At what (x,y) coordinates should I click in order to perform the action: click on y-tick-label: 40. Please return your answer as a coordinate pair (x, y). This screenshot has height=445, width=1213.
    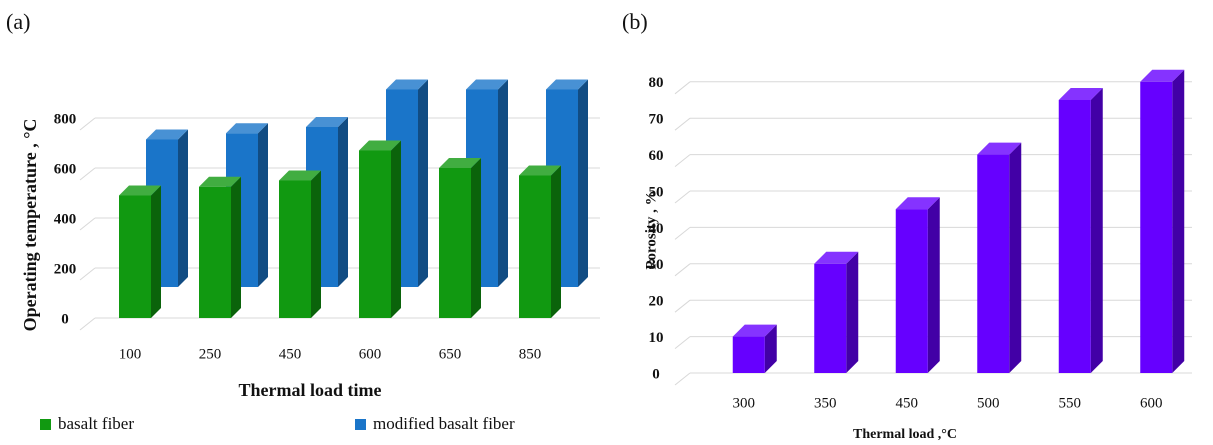
    Looking at the image, I should click on (656, 229).